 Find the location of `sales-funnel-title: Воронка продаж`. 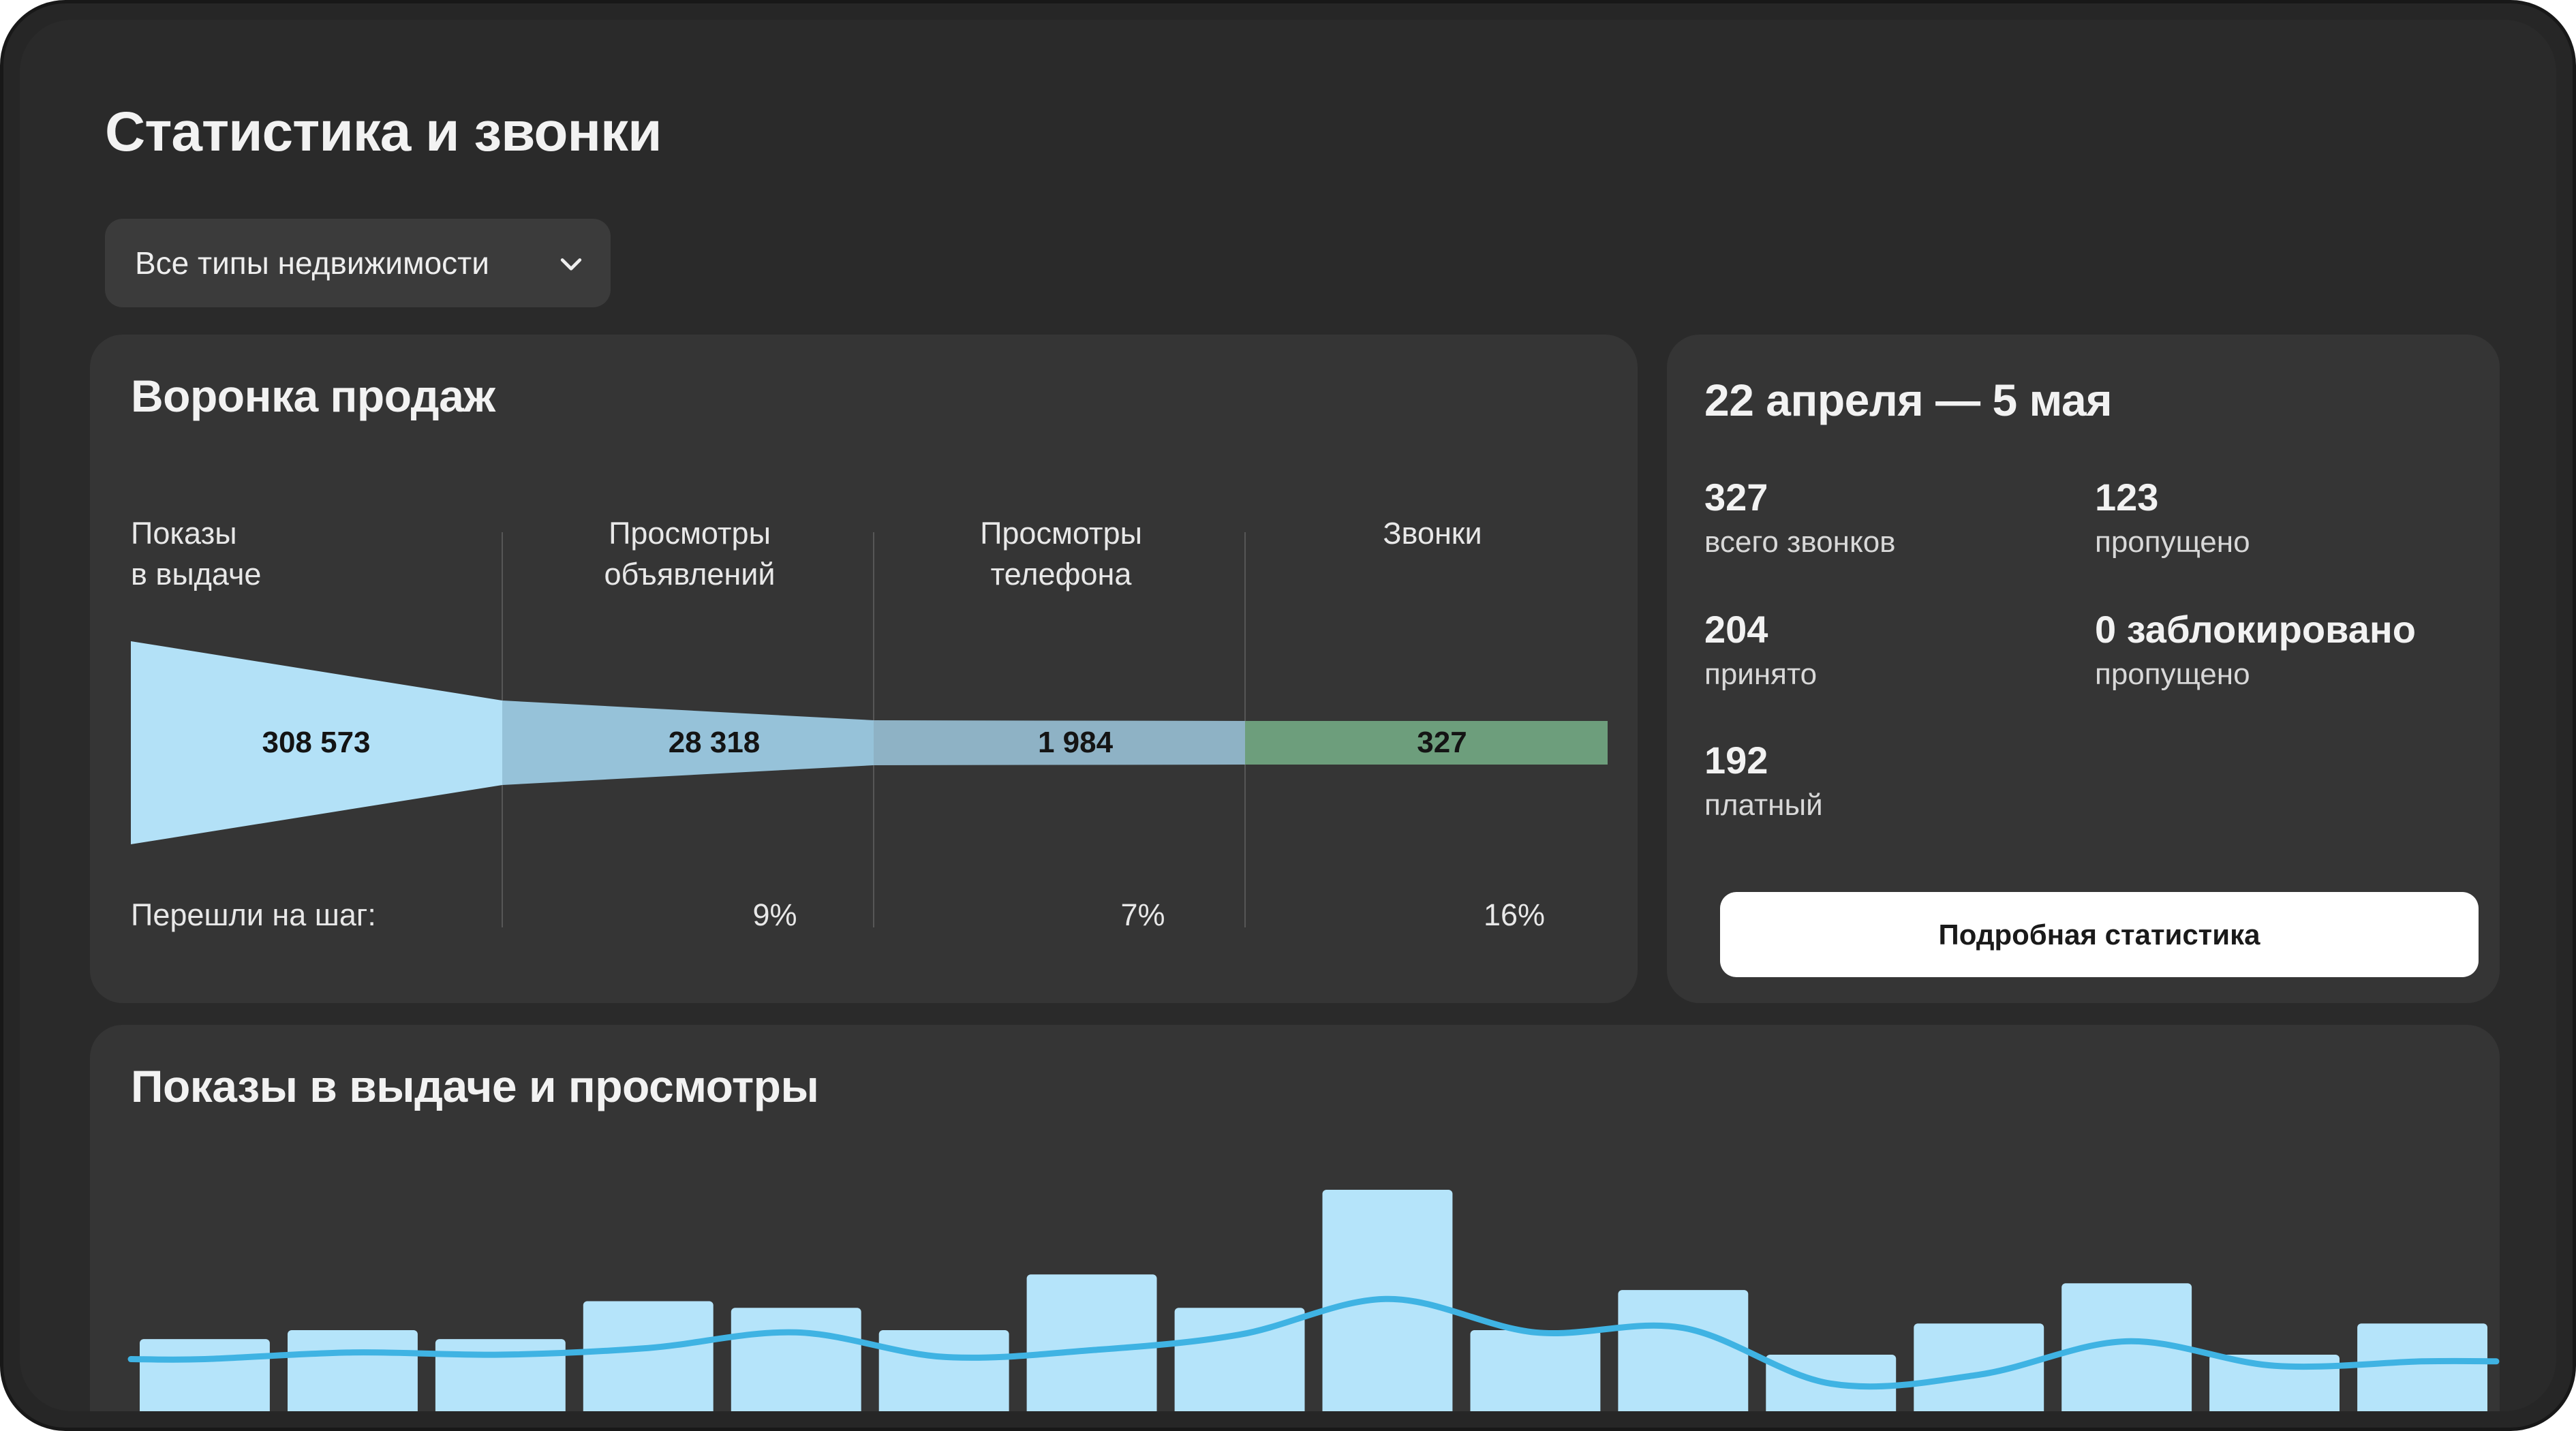

sales-funnel-title: Воронка продаж is located at coordinates (313, 396).